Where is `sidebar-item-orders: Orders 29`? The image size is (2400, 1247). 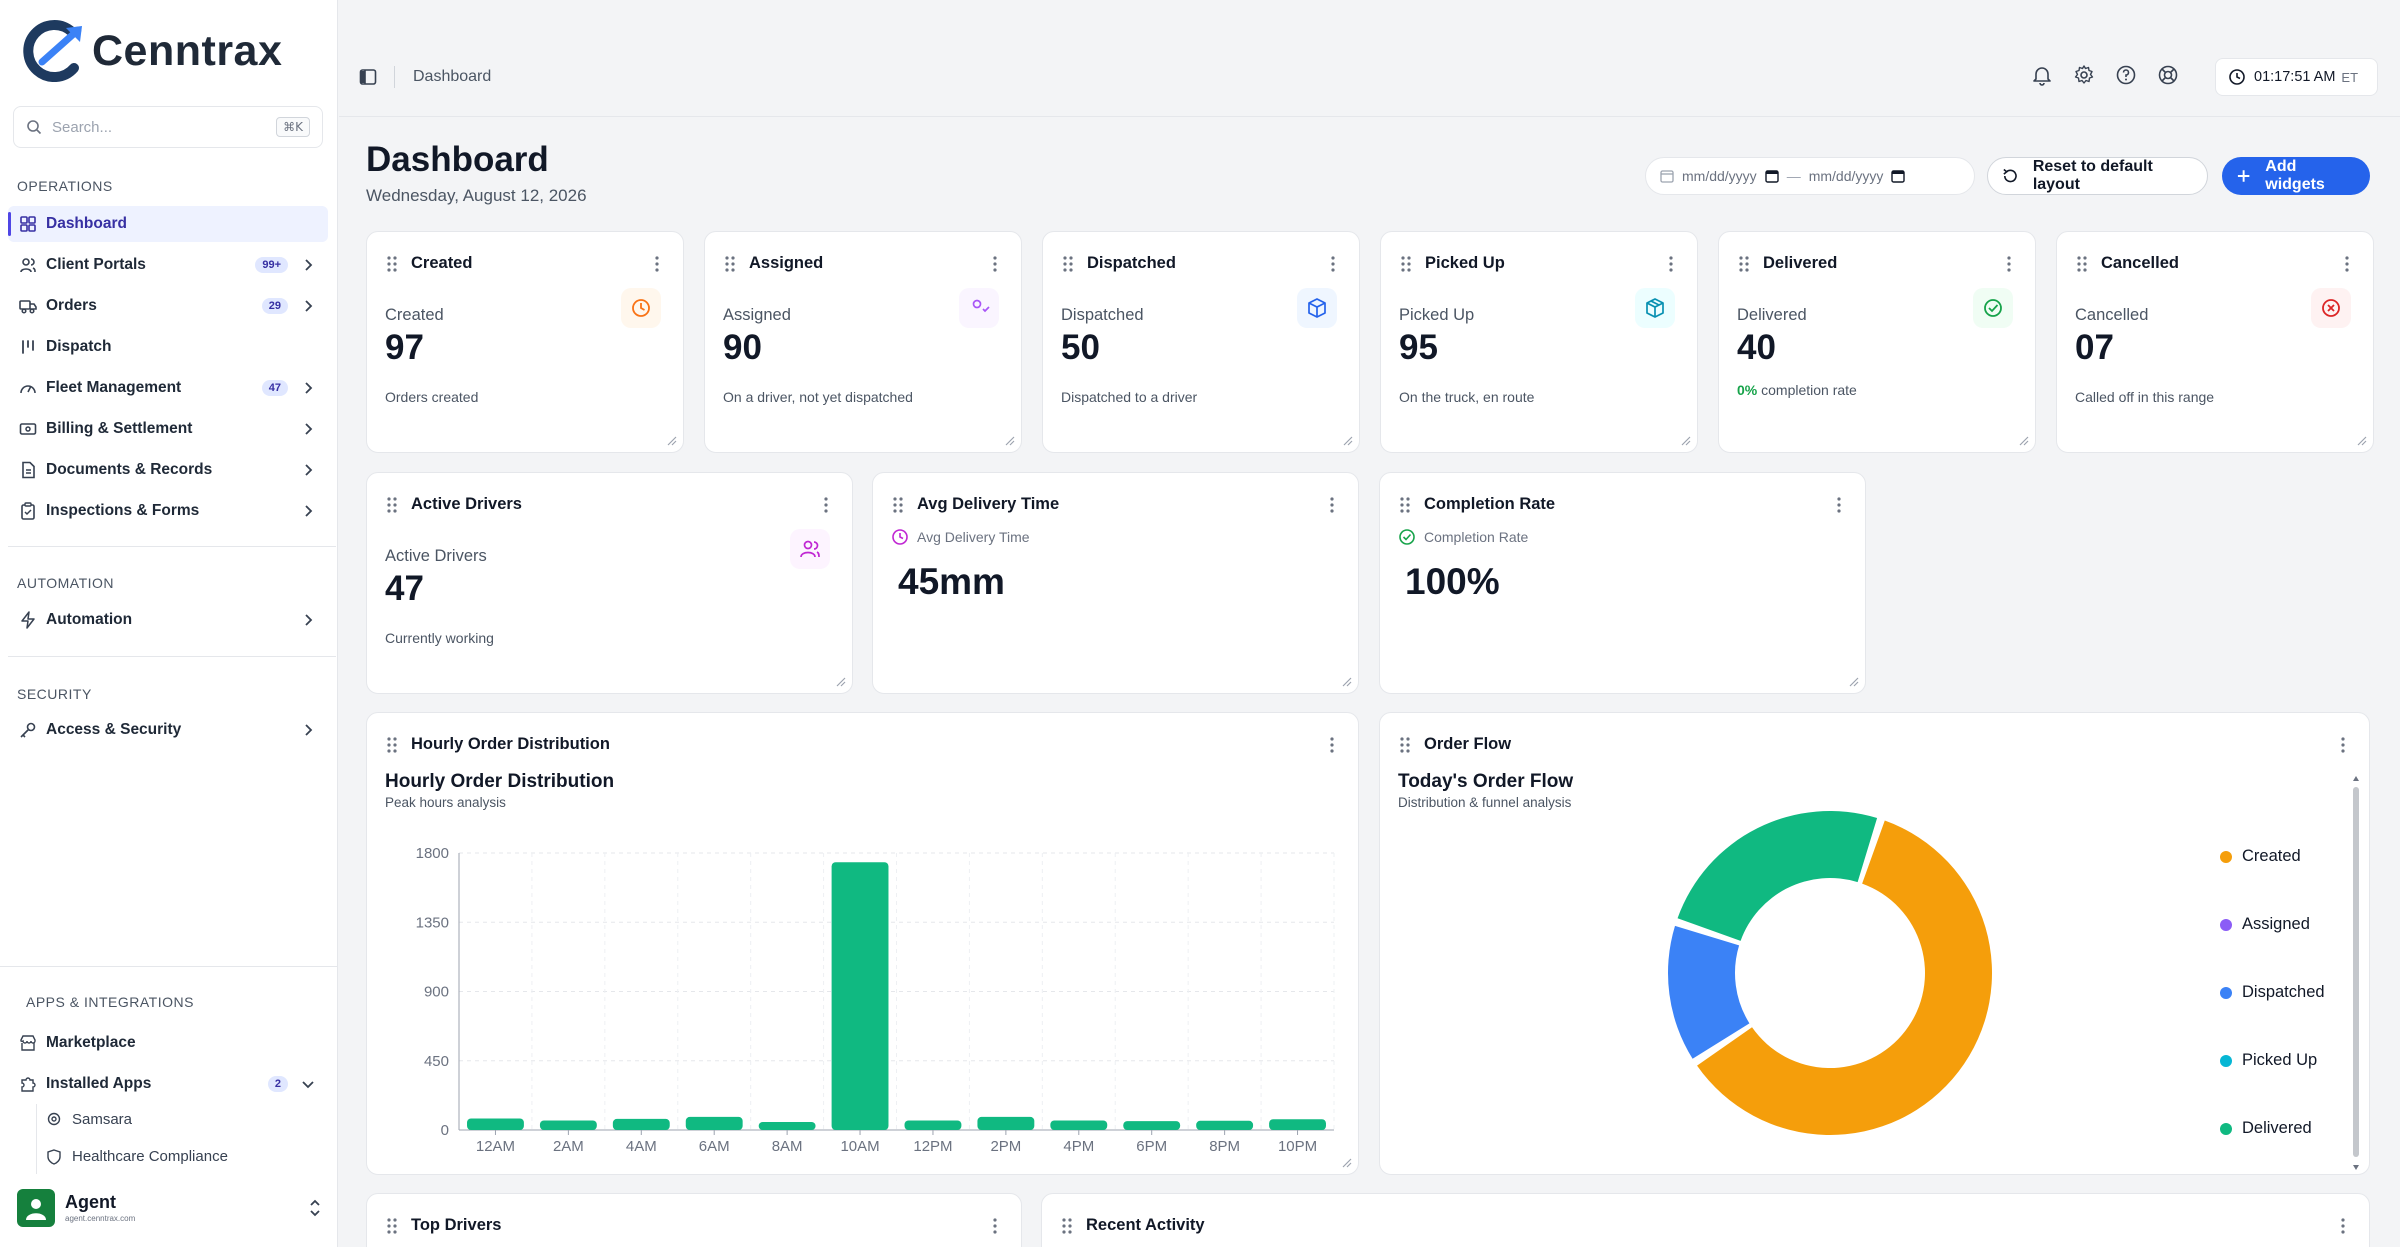 sidebar-item-orders: Orders 29 is located at coordinates (168, 306).